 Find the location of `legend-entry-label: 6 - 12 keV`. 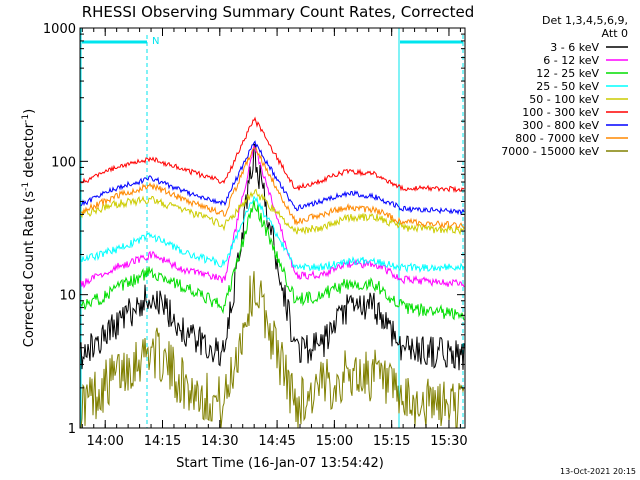

legend-entry-label: 6 - 12 keV is located at coordinates (571, 60).